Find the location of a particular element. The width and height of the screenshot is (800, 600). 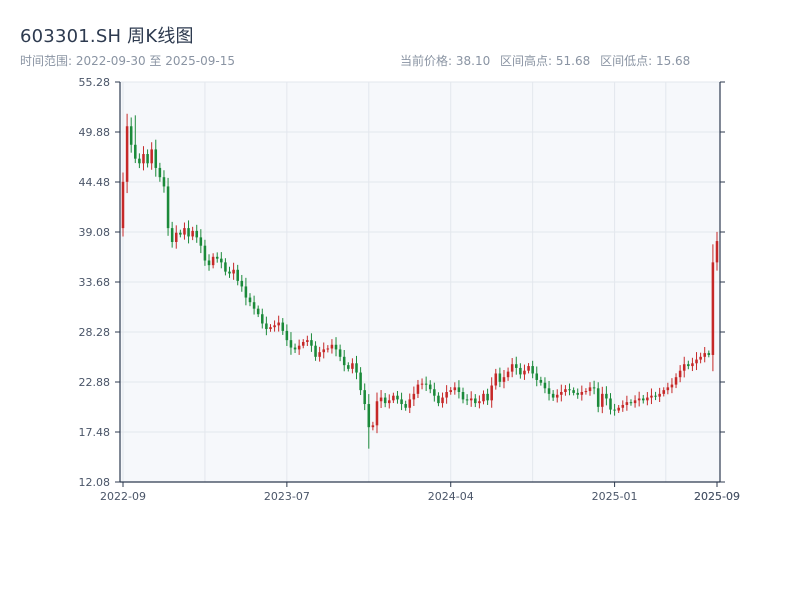

x-tick-label: 2024-04 is located at coordinates (451, 496).